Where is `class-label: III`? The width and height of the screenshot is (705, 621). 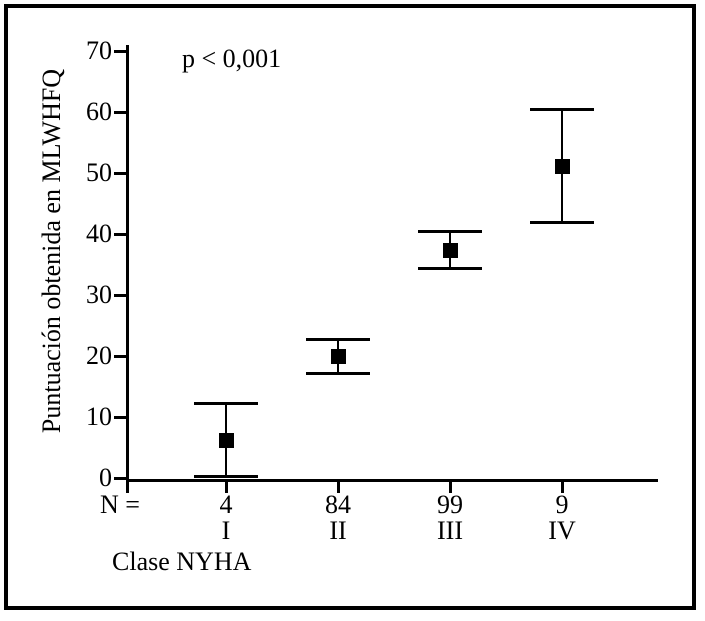 class-label: III is located at coordinates (450, 530).